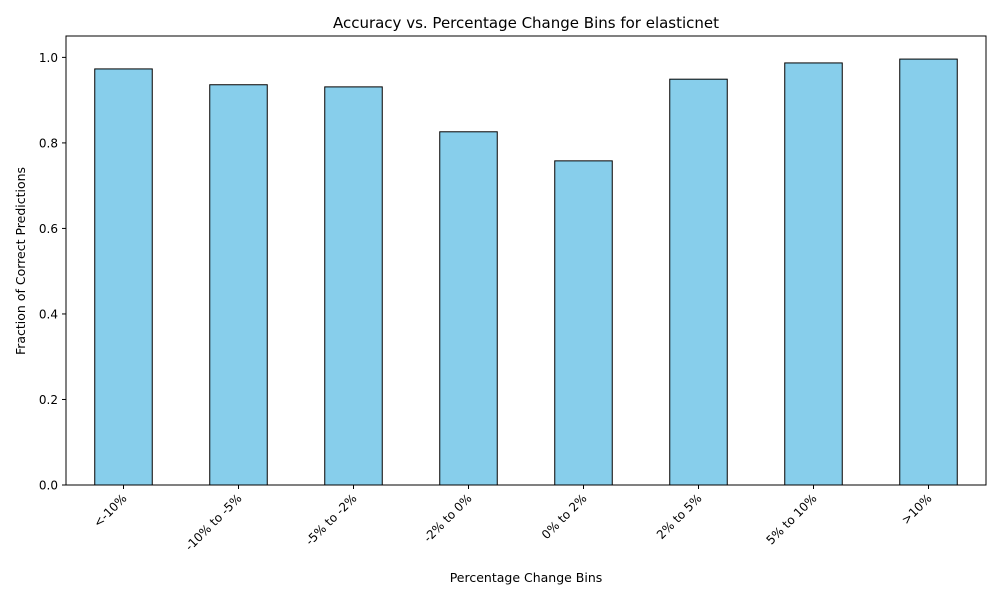 This screenshot has width=1000, height=600. What do you see at coordinates (48, 58) in the screenshot?
I see `y-tick-label-5: 1.0` at bounding box center [48, 58].